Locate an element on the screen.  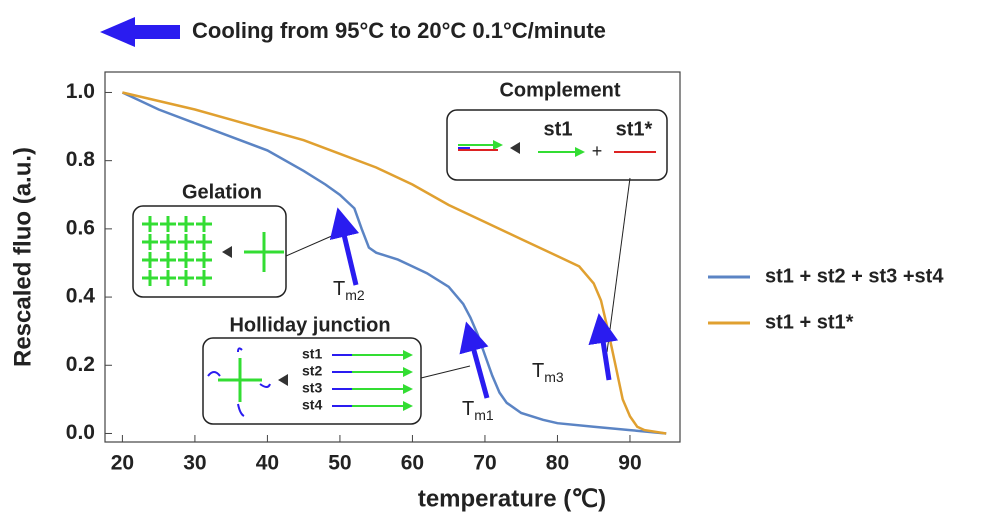
x-tick-label: 80 is located at coordinates (557, 463).